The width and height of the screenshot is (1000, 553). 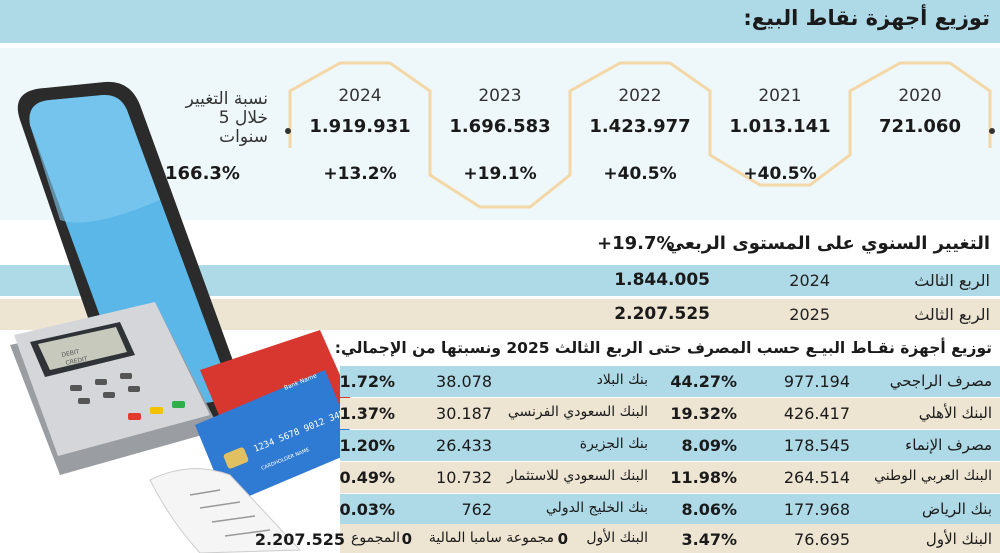 What do you see at coordinates (709, 539) in the screenshot?
I see `bank-pct: 3.47%` at bounding box center [709, 539].